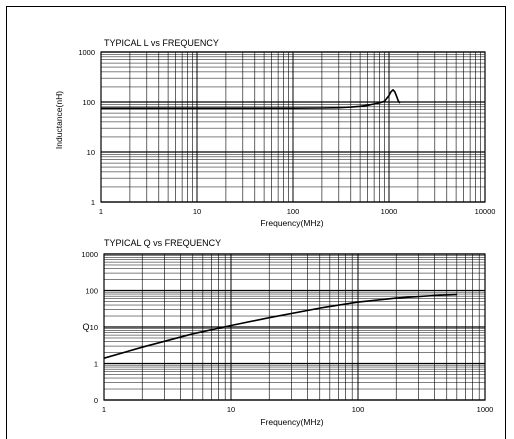  I want to click on chart-title: TYPICAL Q vs FREQUENCY, so click(162, 243).